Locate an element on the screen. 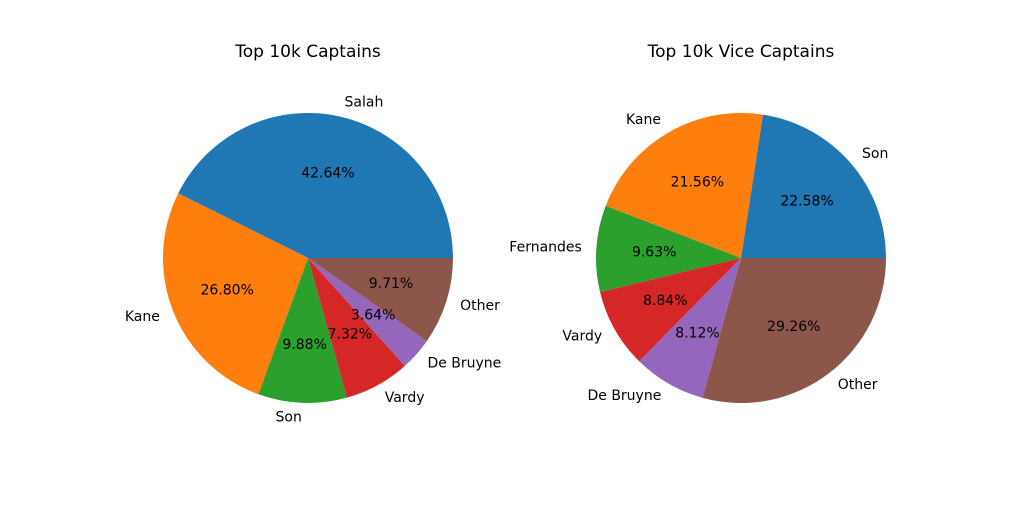  captains-pct-vardy: 7.32% is located at coordinates (350, 334).